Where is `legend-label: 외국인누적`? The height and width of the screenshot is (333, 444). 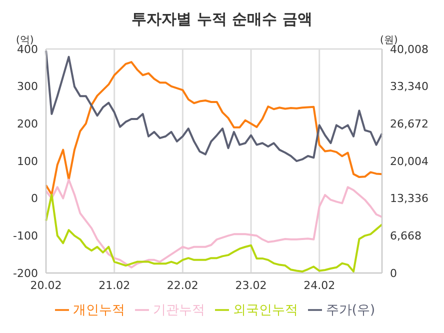
legend-label: 외국인누적 is located at coordinates (265, 310).